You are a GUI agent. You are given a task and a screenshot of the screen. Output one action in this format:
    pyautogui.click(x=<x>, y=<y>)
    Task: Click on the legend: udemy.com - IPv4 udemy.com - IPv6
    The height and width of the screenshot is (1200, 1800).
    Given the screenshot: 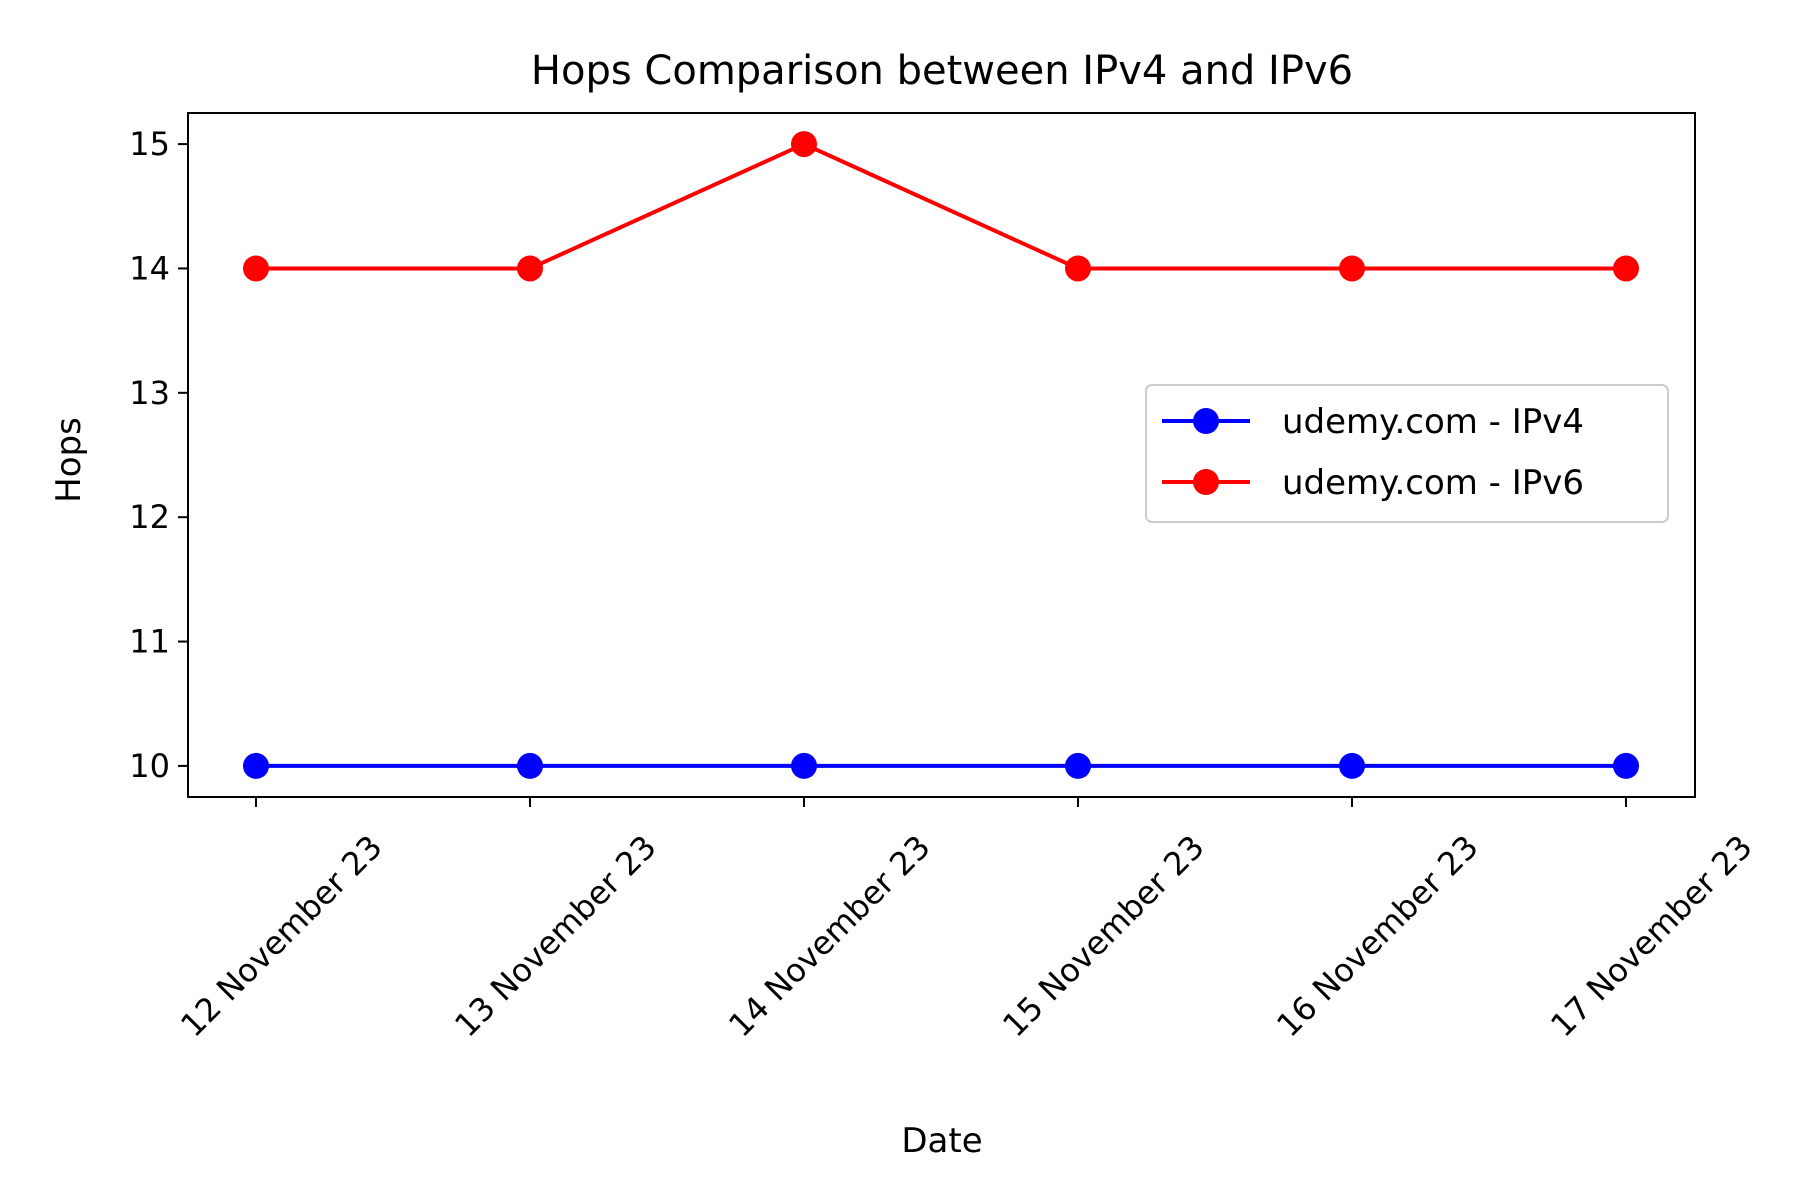 What is the action you would take?
    pyautogui.click(x=1407, y=453)
    